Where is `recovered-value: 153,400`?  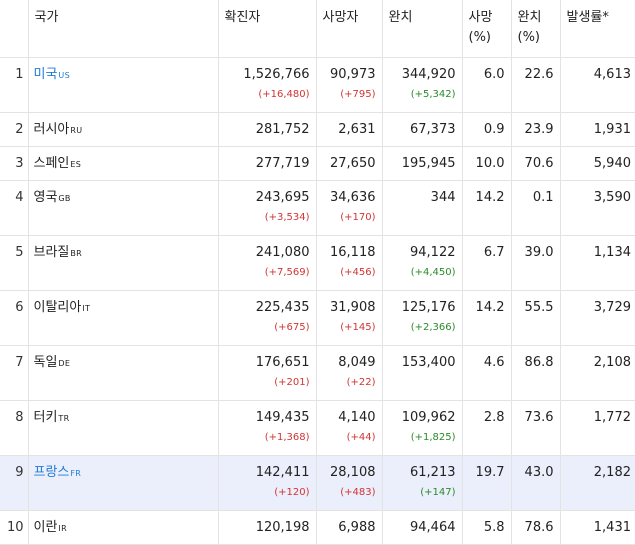 recovered-value: 153,400 is located at coordinates (428, 362).